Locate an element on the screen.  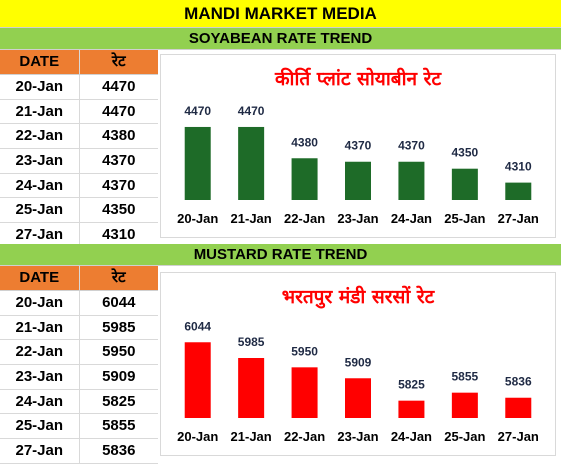
mustard-section-title: MUSTARD RATE TREND is located at coordinates (280, 255).